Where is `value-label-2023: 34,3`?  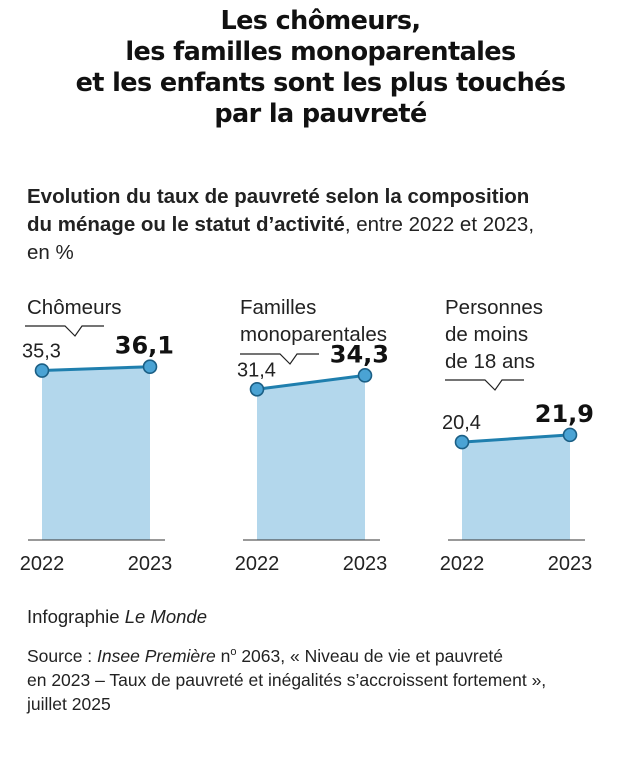
value-label-2023: 34,3 is located at coordinates (359, 354).